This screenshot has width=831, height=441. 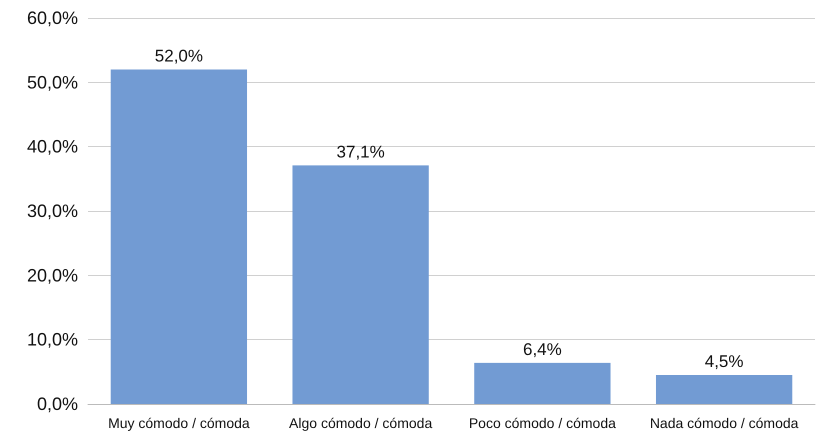 What do you see at coordinates (52, 146) in the screenshot?
I see `y-tick-label: 40,0%` at bounding box center [52, 146].